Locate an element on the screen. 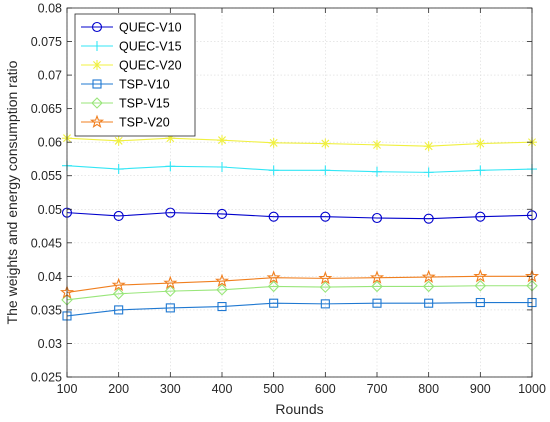 The image size is (550, 422). legend-item-tsp-v10: TSP-V10 is located at coordinates (125, 85).